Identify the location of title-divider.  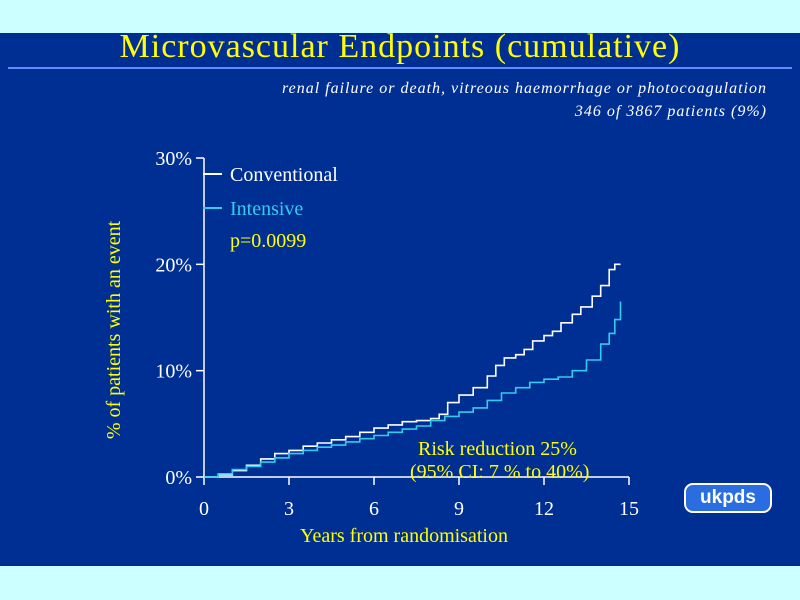
(400, 68).